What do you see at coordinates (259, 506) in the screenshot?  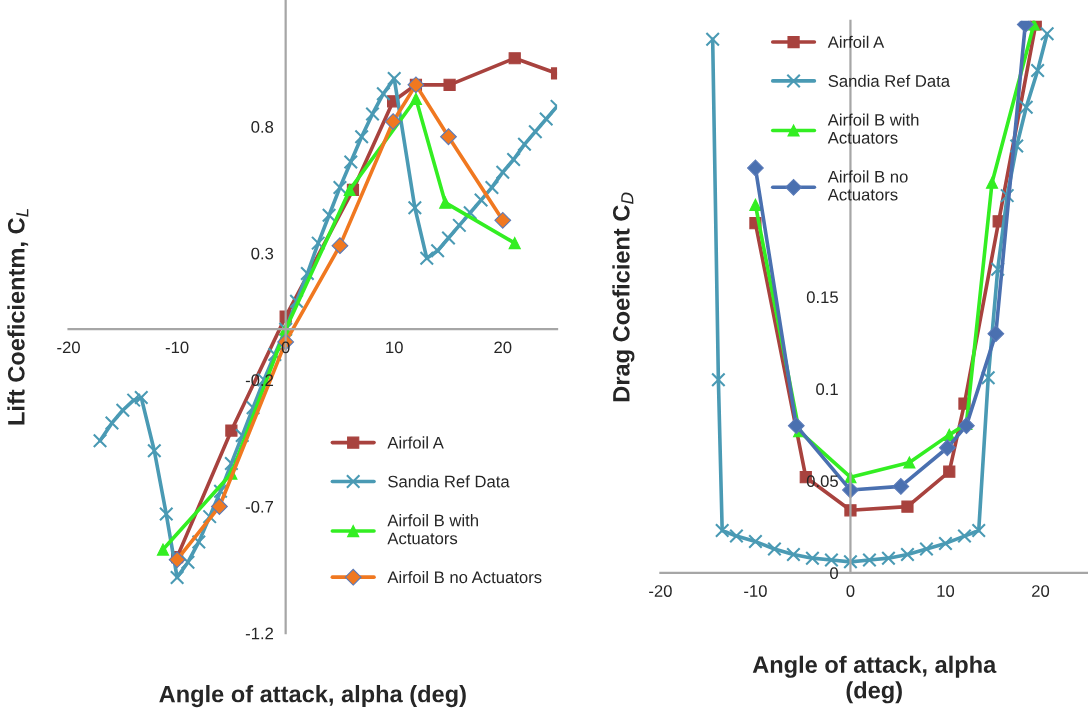 I see `y-tick-label: -0.7` at bounding box center [259, 506].